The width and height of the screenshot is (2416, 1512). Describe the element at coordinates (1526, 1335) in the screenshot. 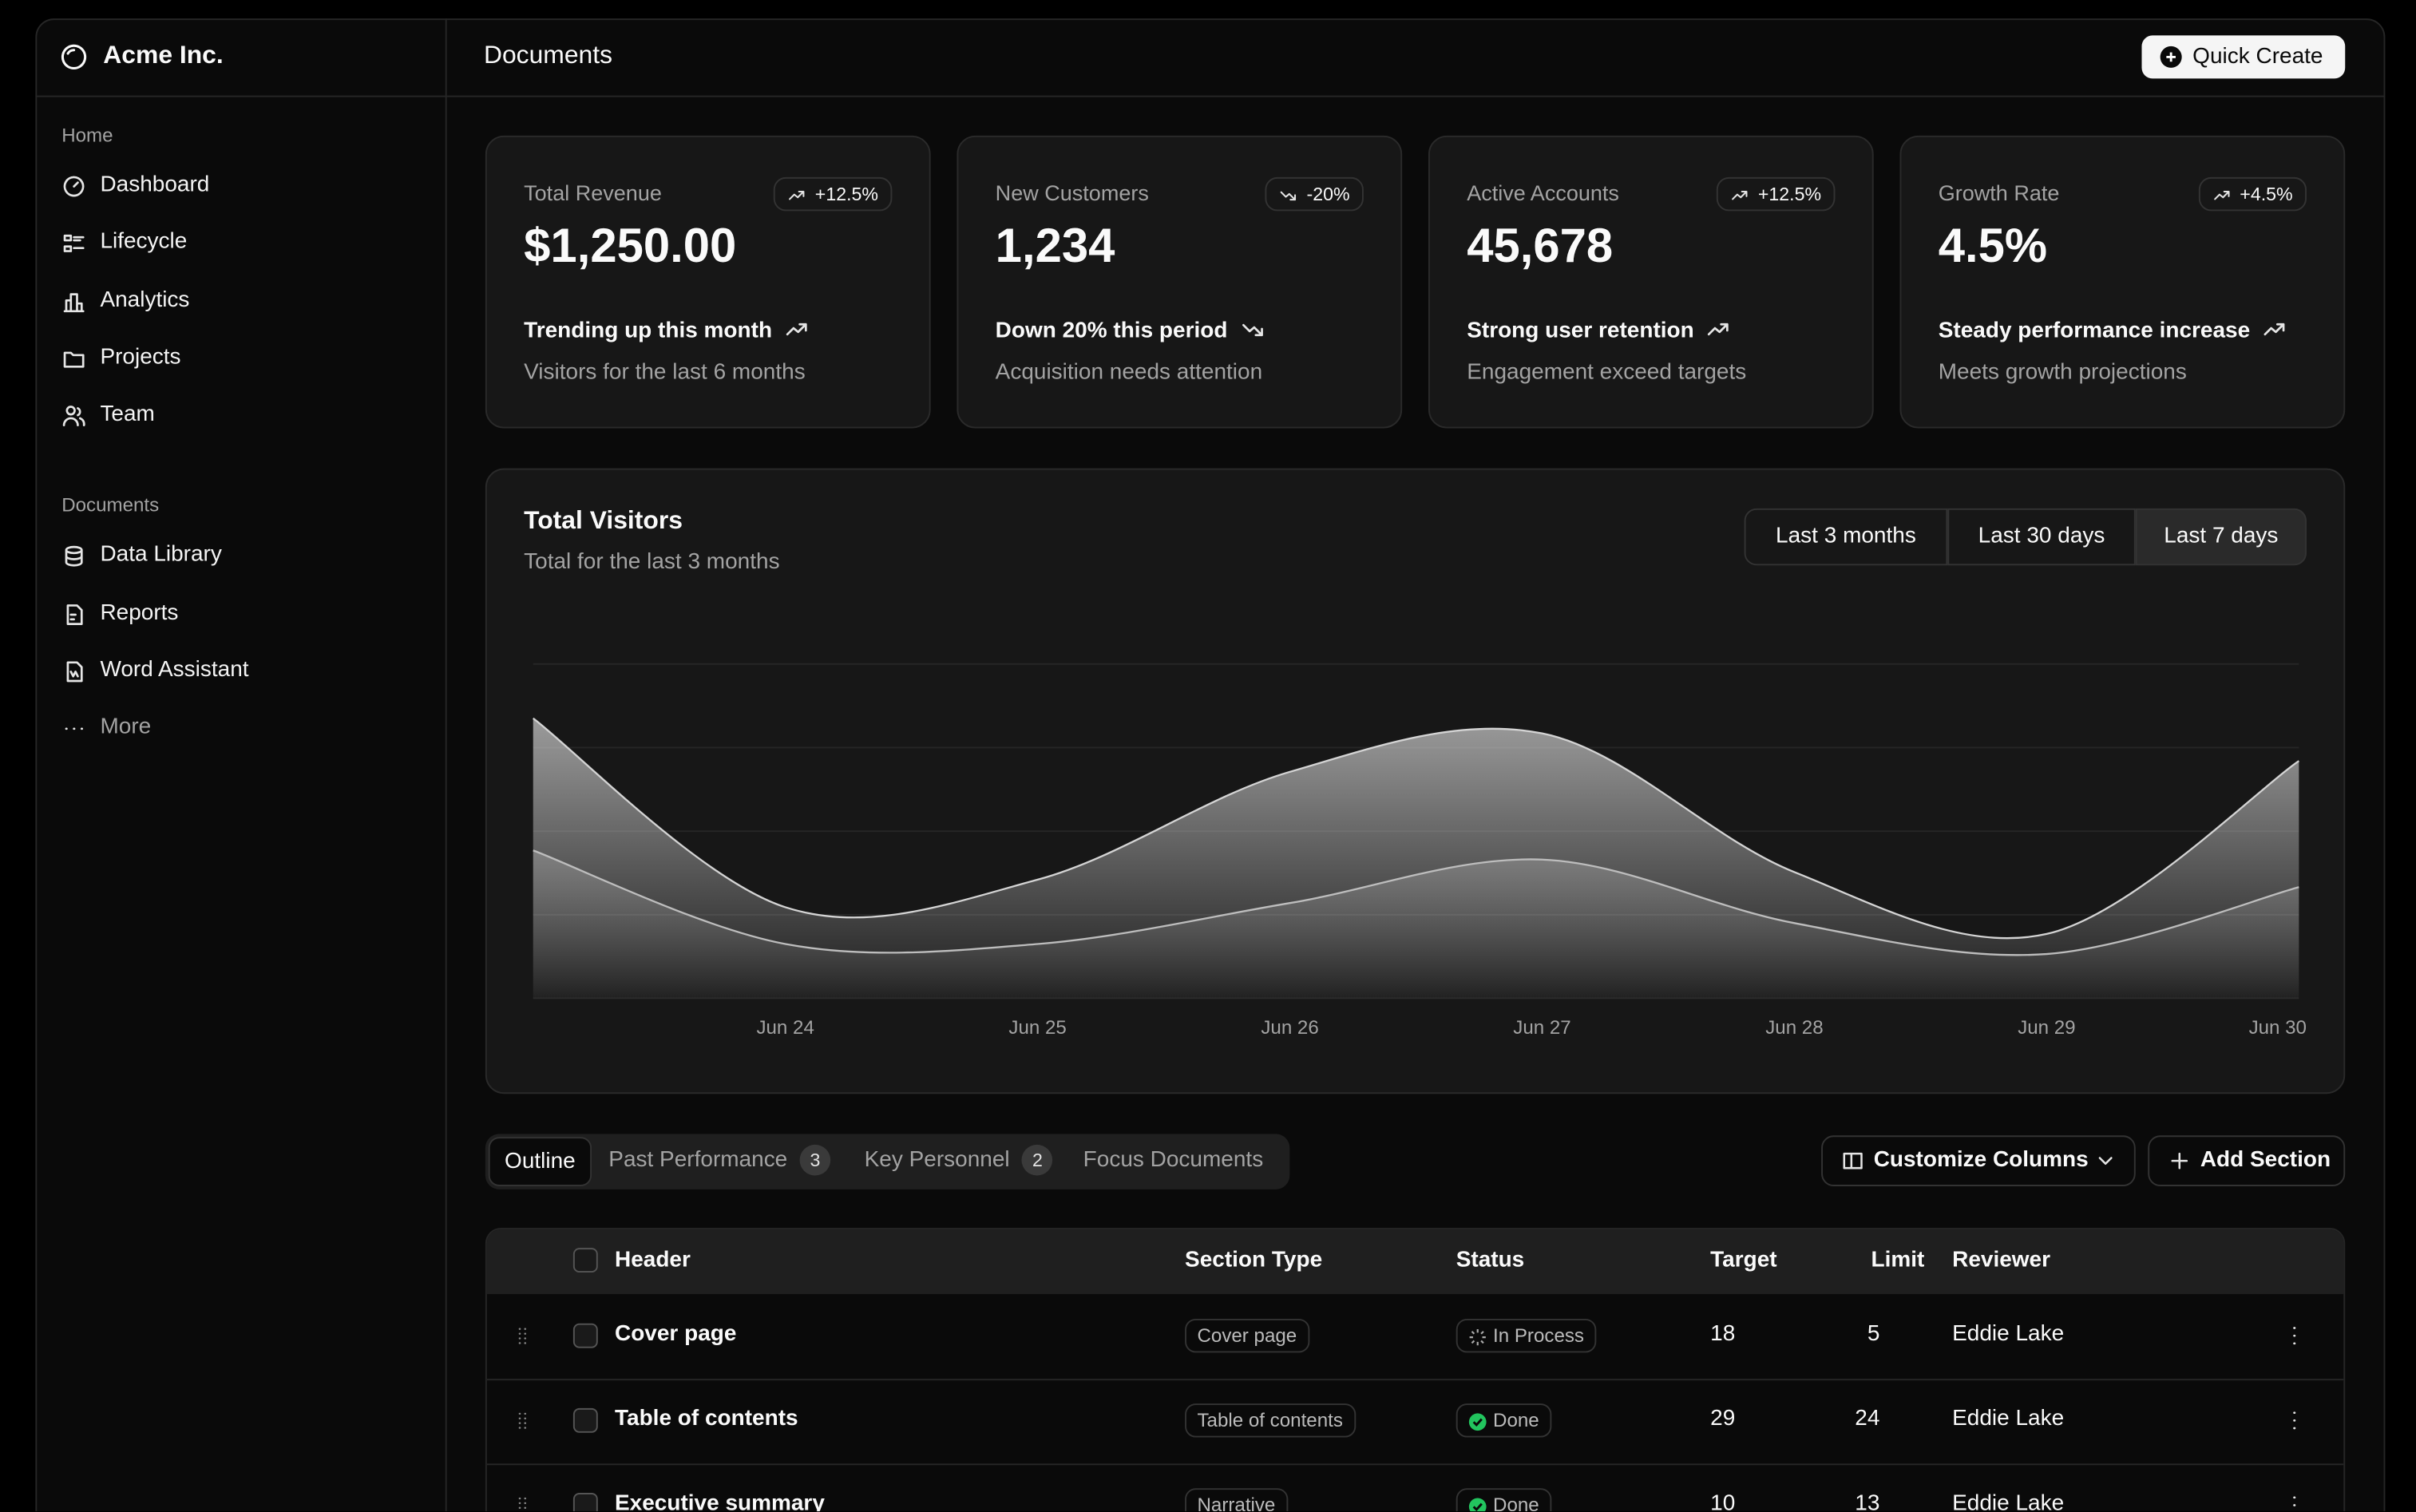

I see `status: In Process` at that location.